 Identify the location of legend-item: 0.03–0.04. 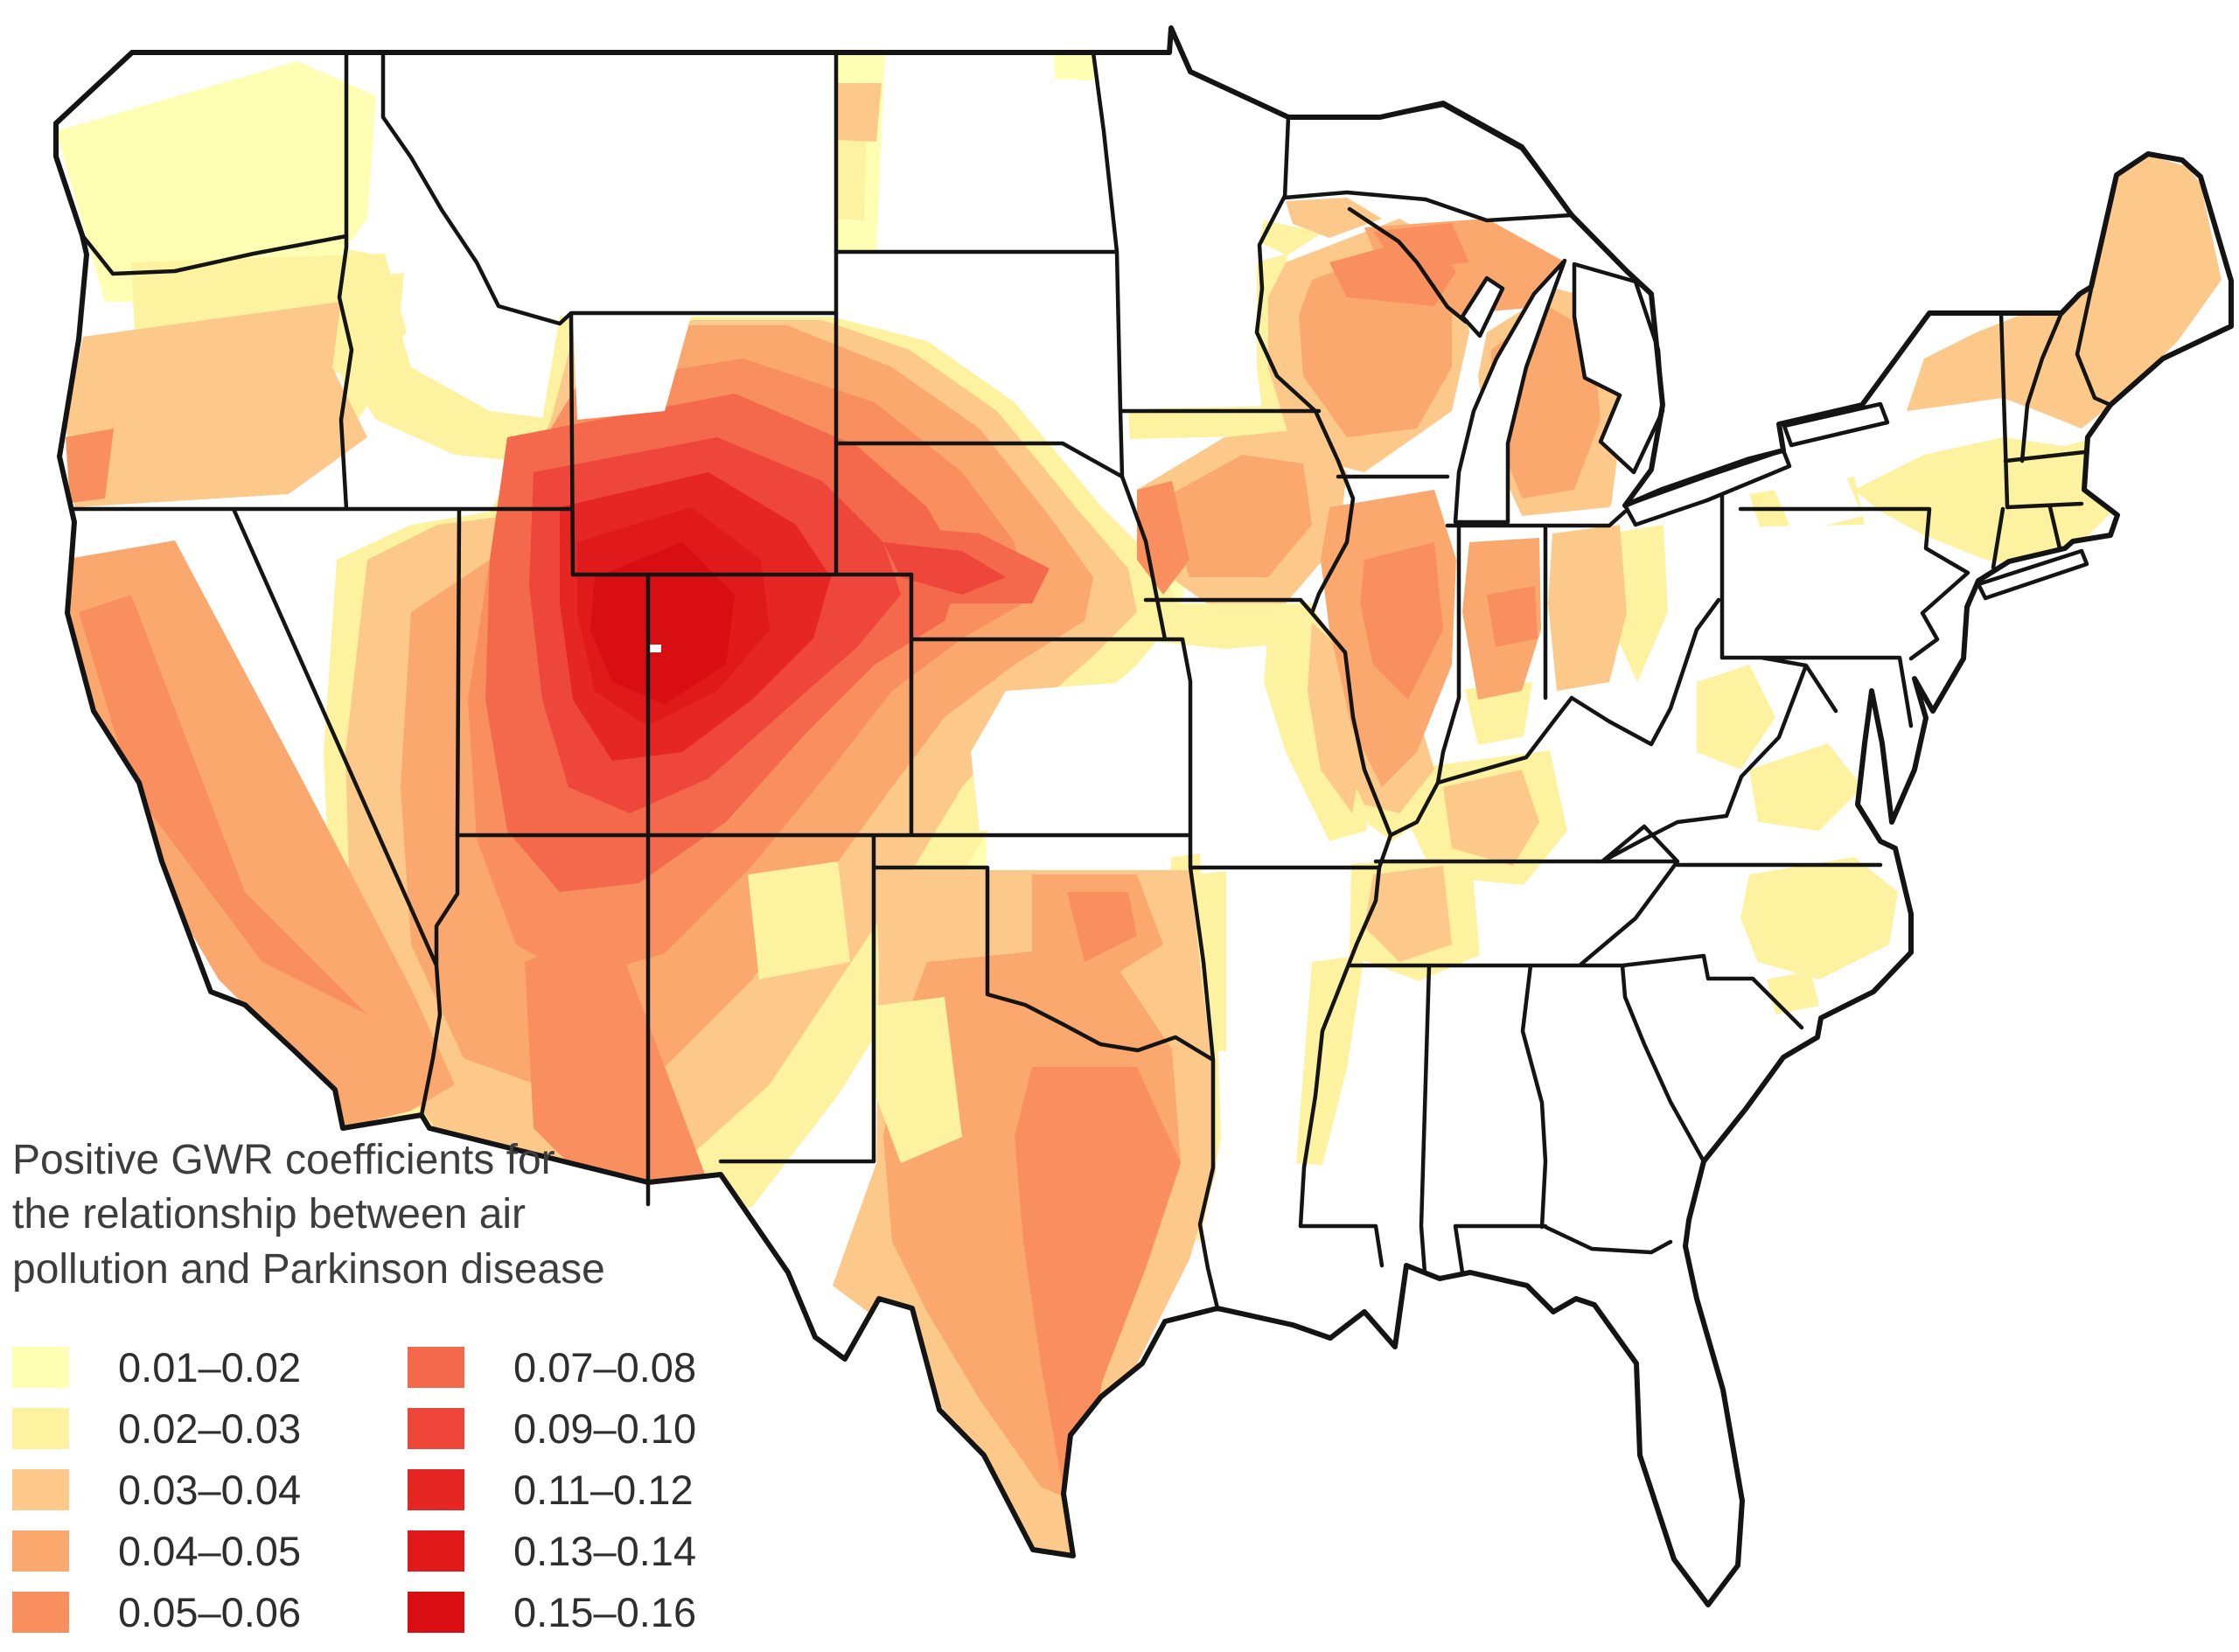
(210, 1490).